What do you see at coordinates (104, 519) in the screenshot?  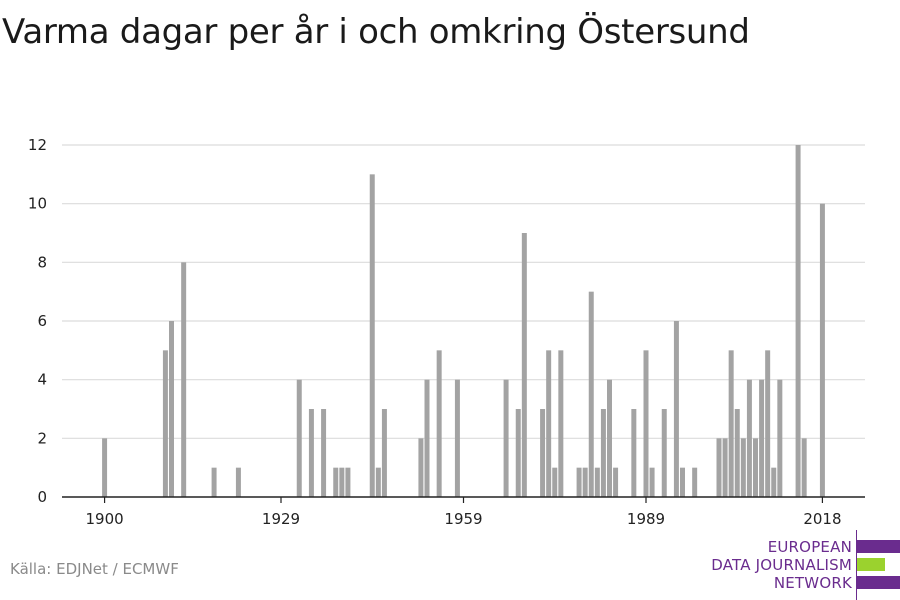 I see `x-tick-label: 1900` at bounding box center [104, 519].